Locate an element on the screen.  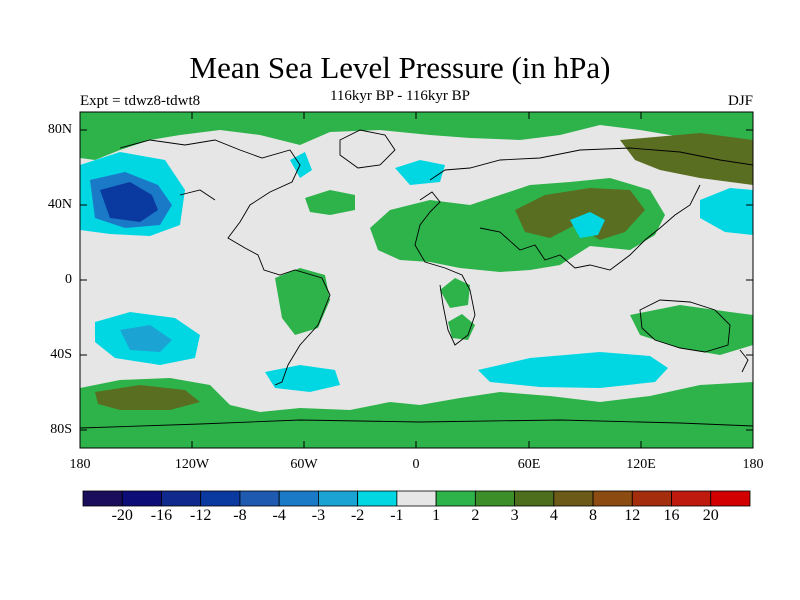
lon-label-60w: 60W is located at coordinates (304, 464).